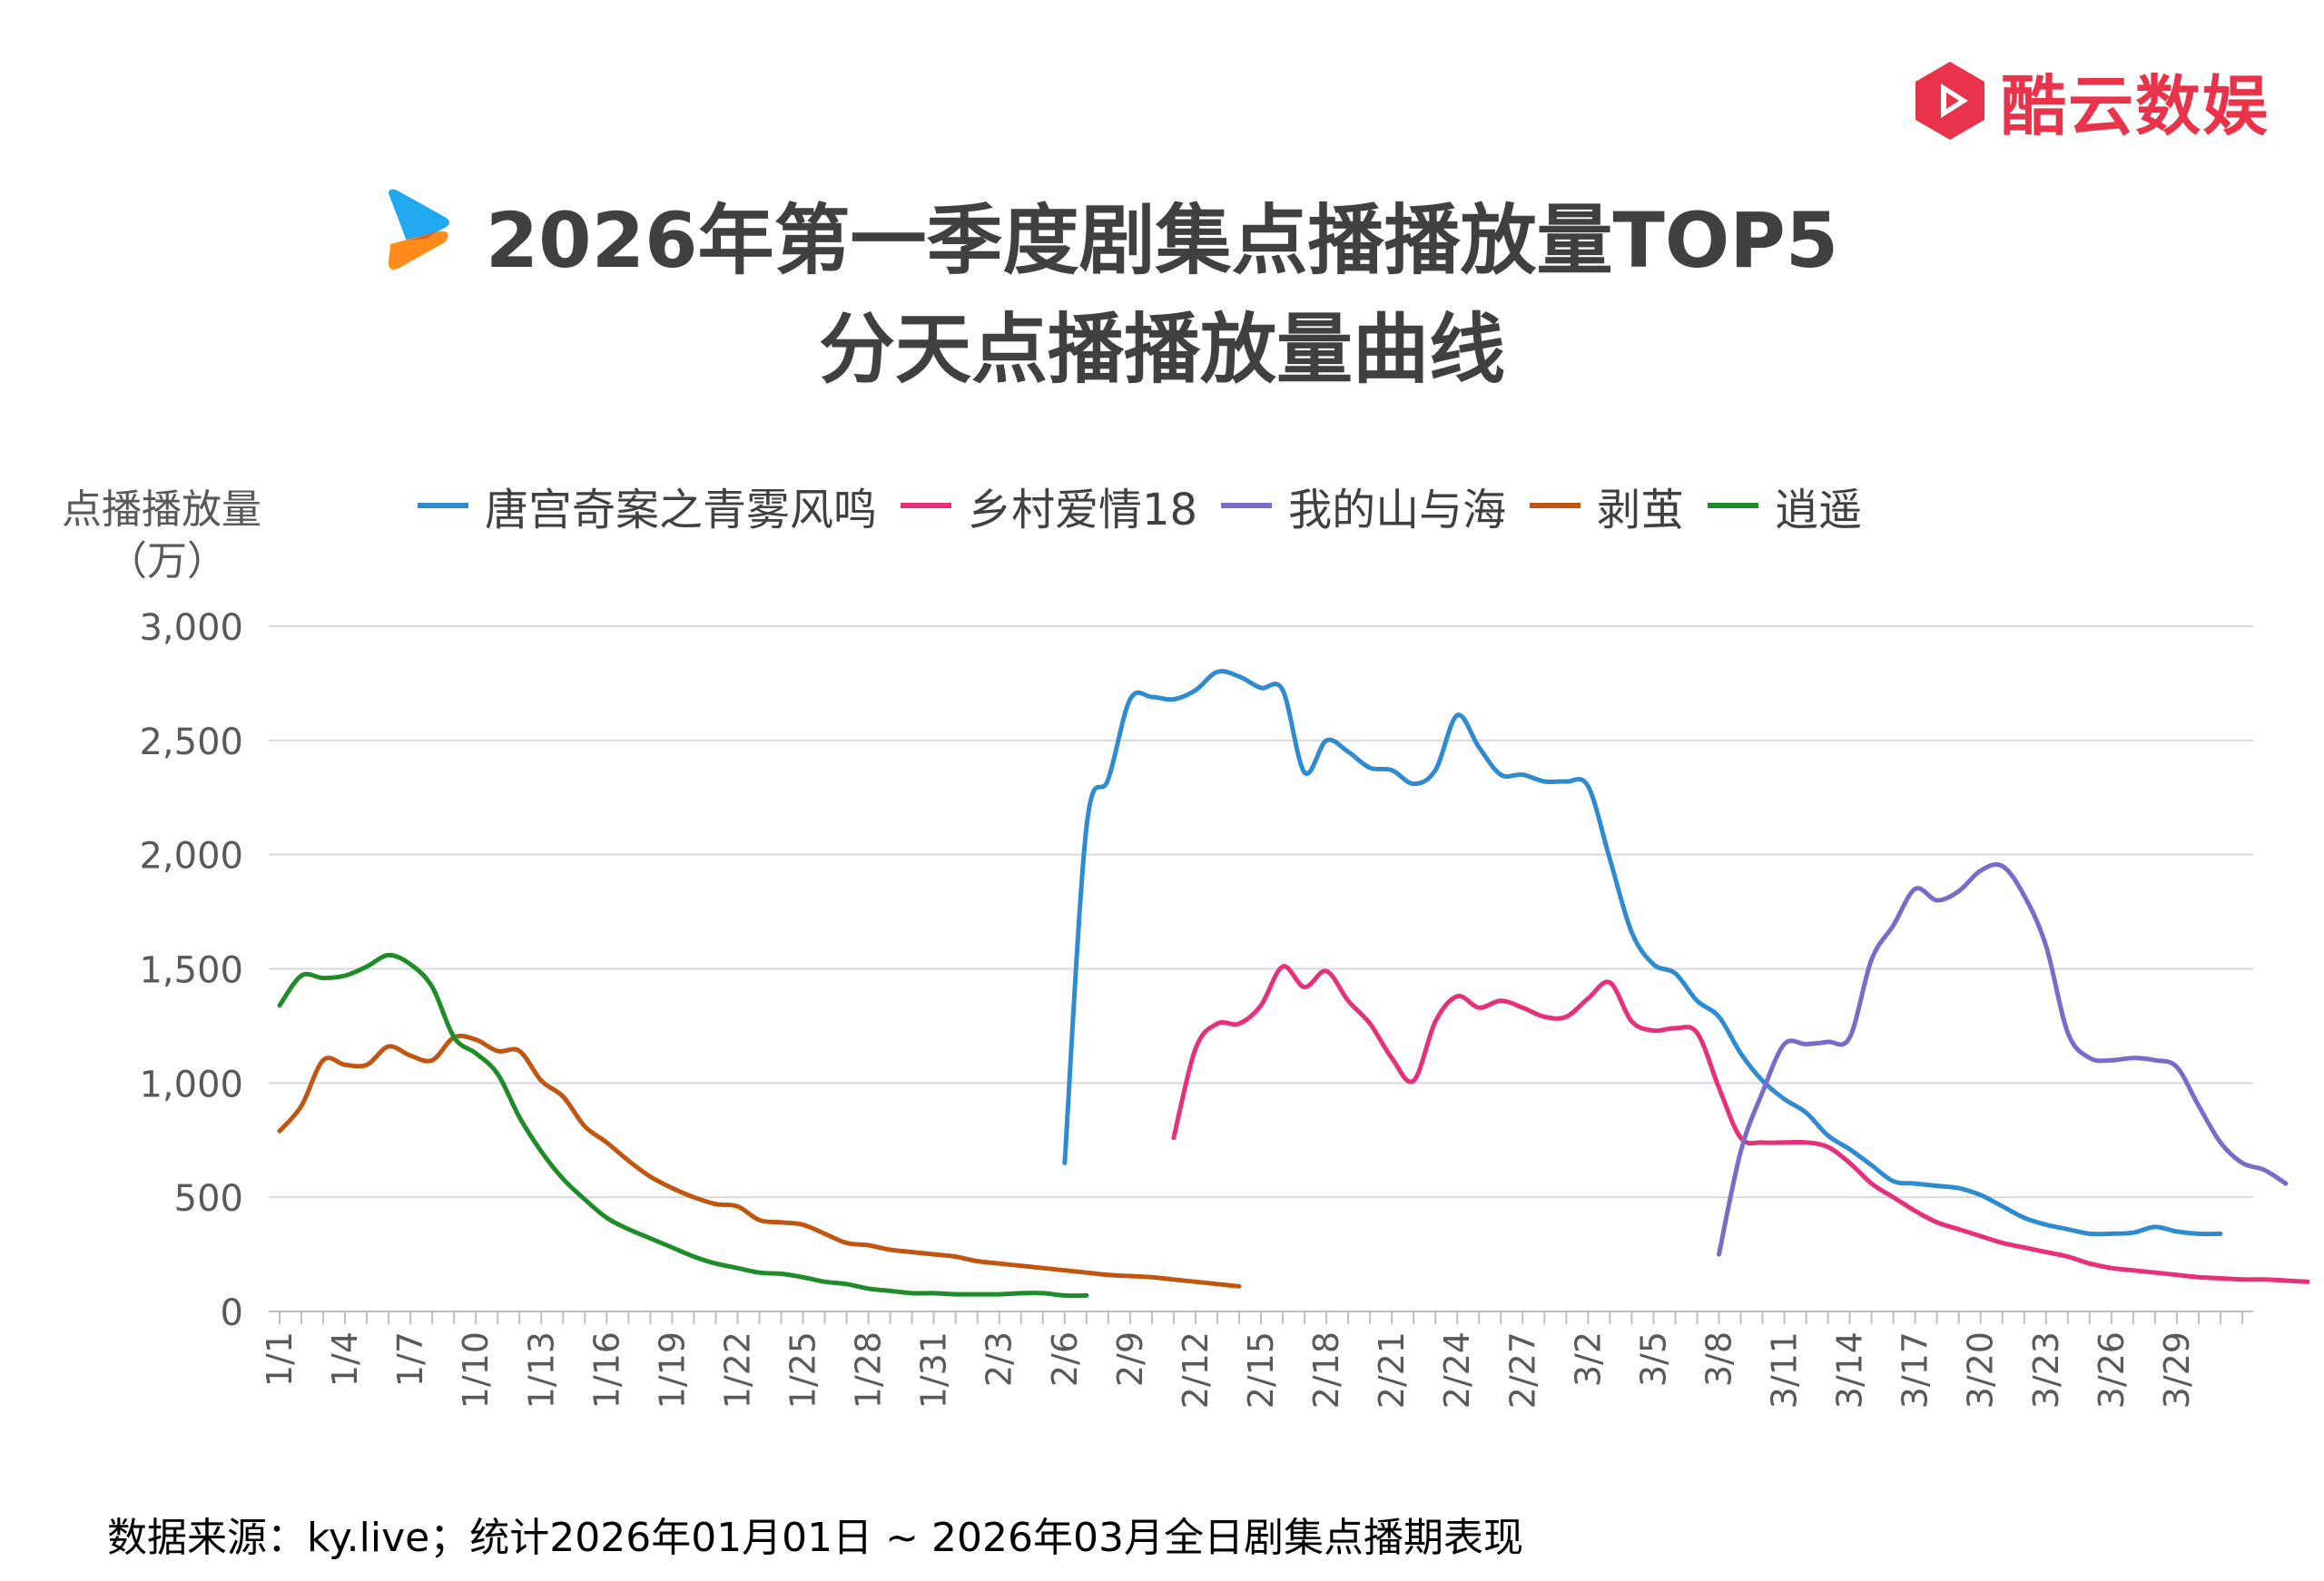 This screenshot has height=1581, width=2324. I want to click on x-tick-label: 2/6, so click(1065, 1359).